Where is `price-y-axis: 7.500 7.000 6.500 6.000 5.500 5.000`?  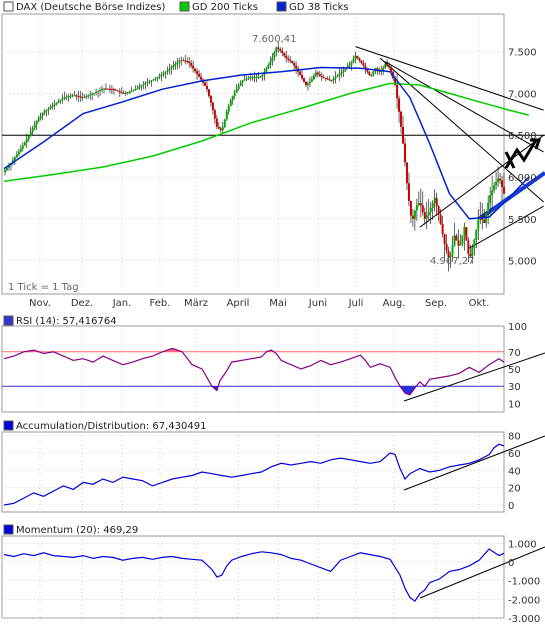 price-y-axis: 7.500 7.000 6.500 6.000 5.500 5.000 is located at coordinates (522, 158).